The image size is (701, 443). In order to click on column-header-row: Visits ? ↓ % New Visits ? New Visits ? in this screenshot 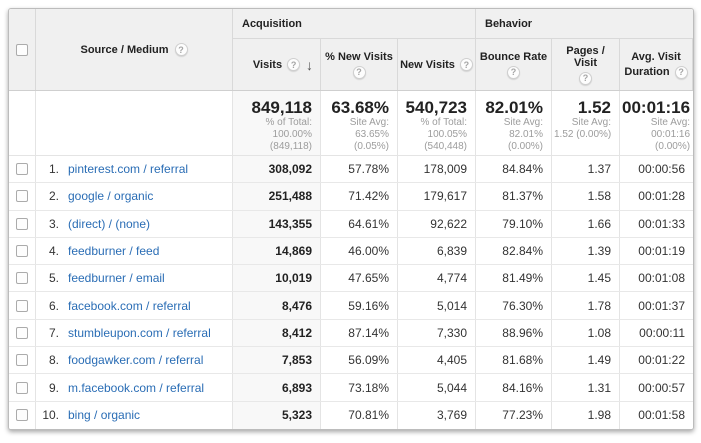, I will do `click(463, 64)`.